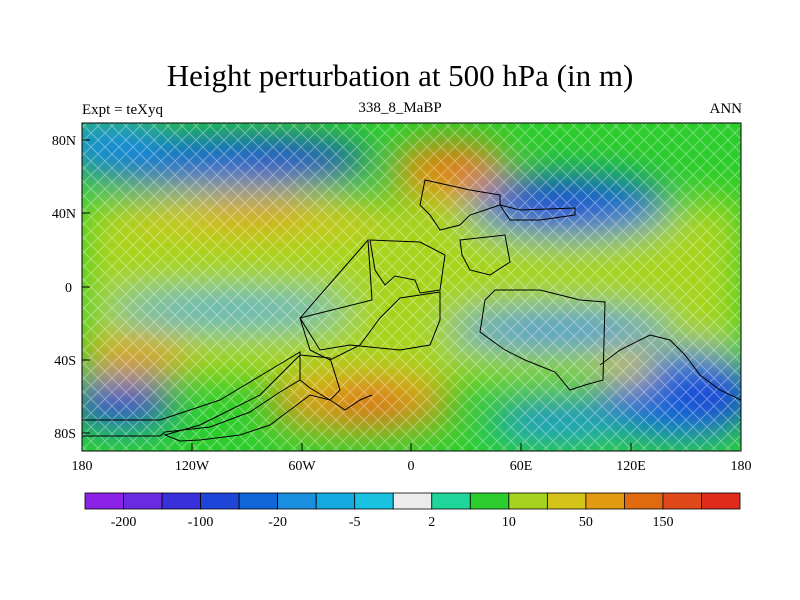 This screenshot has width=800, height=600. What do you see at coordinates (370, 299) in the screenshot?
I see `coastline-africa` at bounding box center [370, 299].